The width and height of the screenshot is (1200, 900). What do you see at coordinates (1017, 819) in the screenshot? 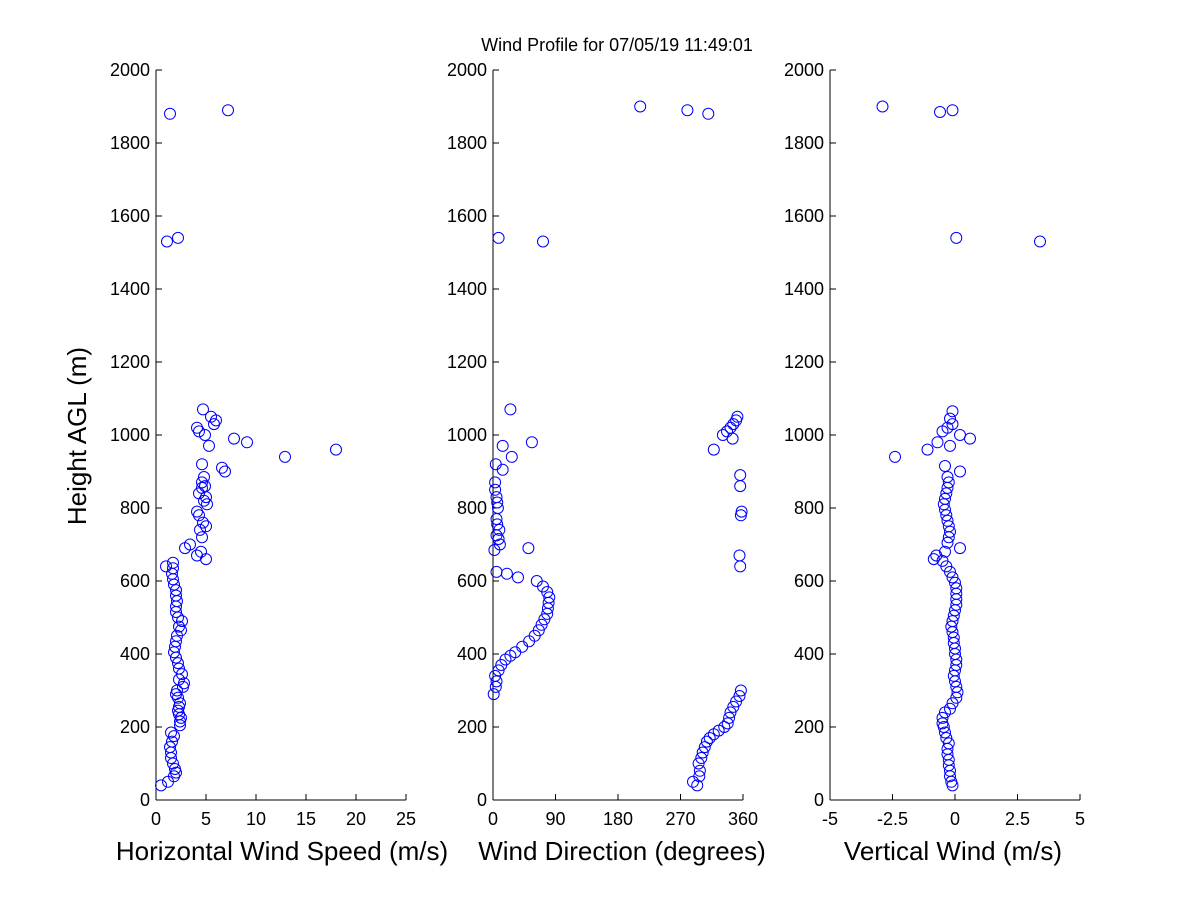
I see `x-tick-label: 2.5` at bounding box center [1017, 819].